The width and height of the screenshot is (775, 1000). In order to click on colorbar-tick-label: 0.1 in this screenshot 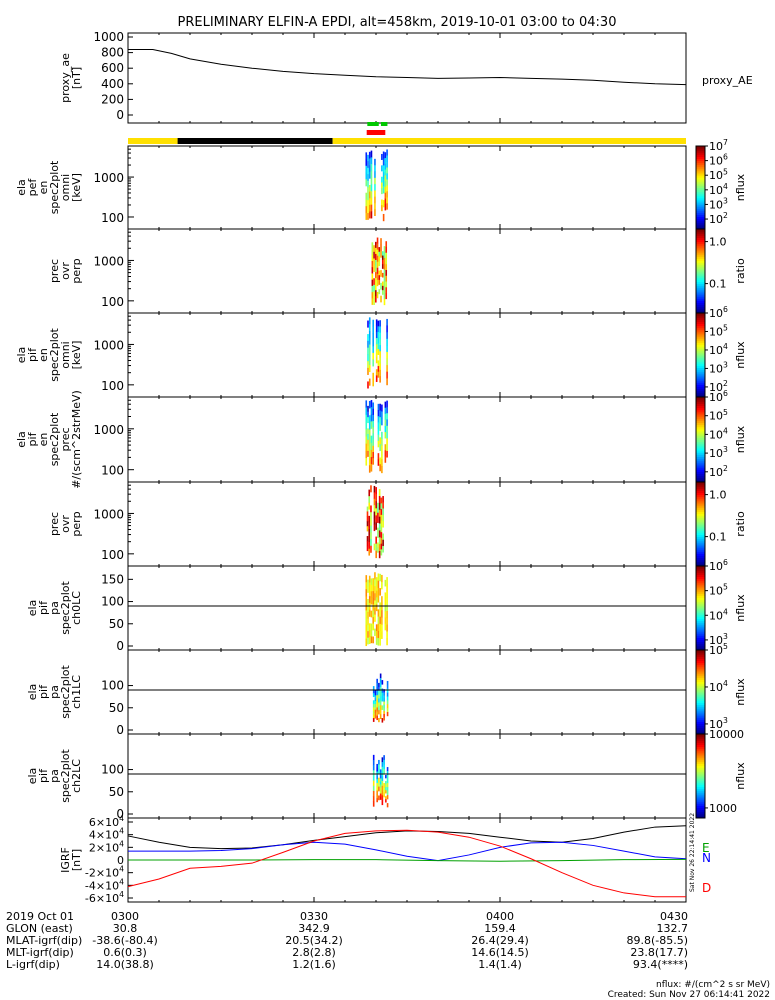, I will do `click(718, 284)`.